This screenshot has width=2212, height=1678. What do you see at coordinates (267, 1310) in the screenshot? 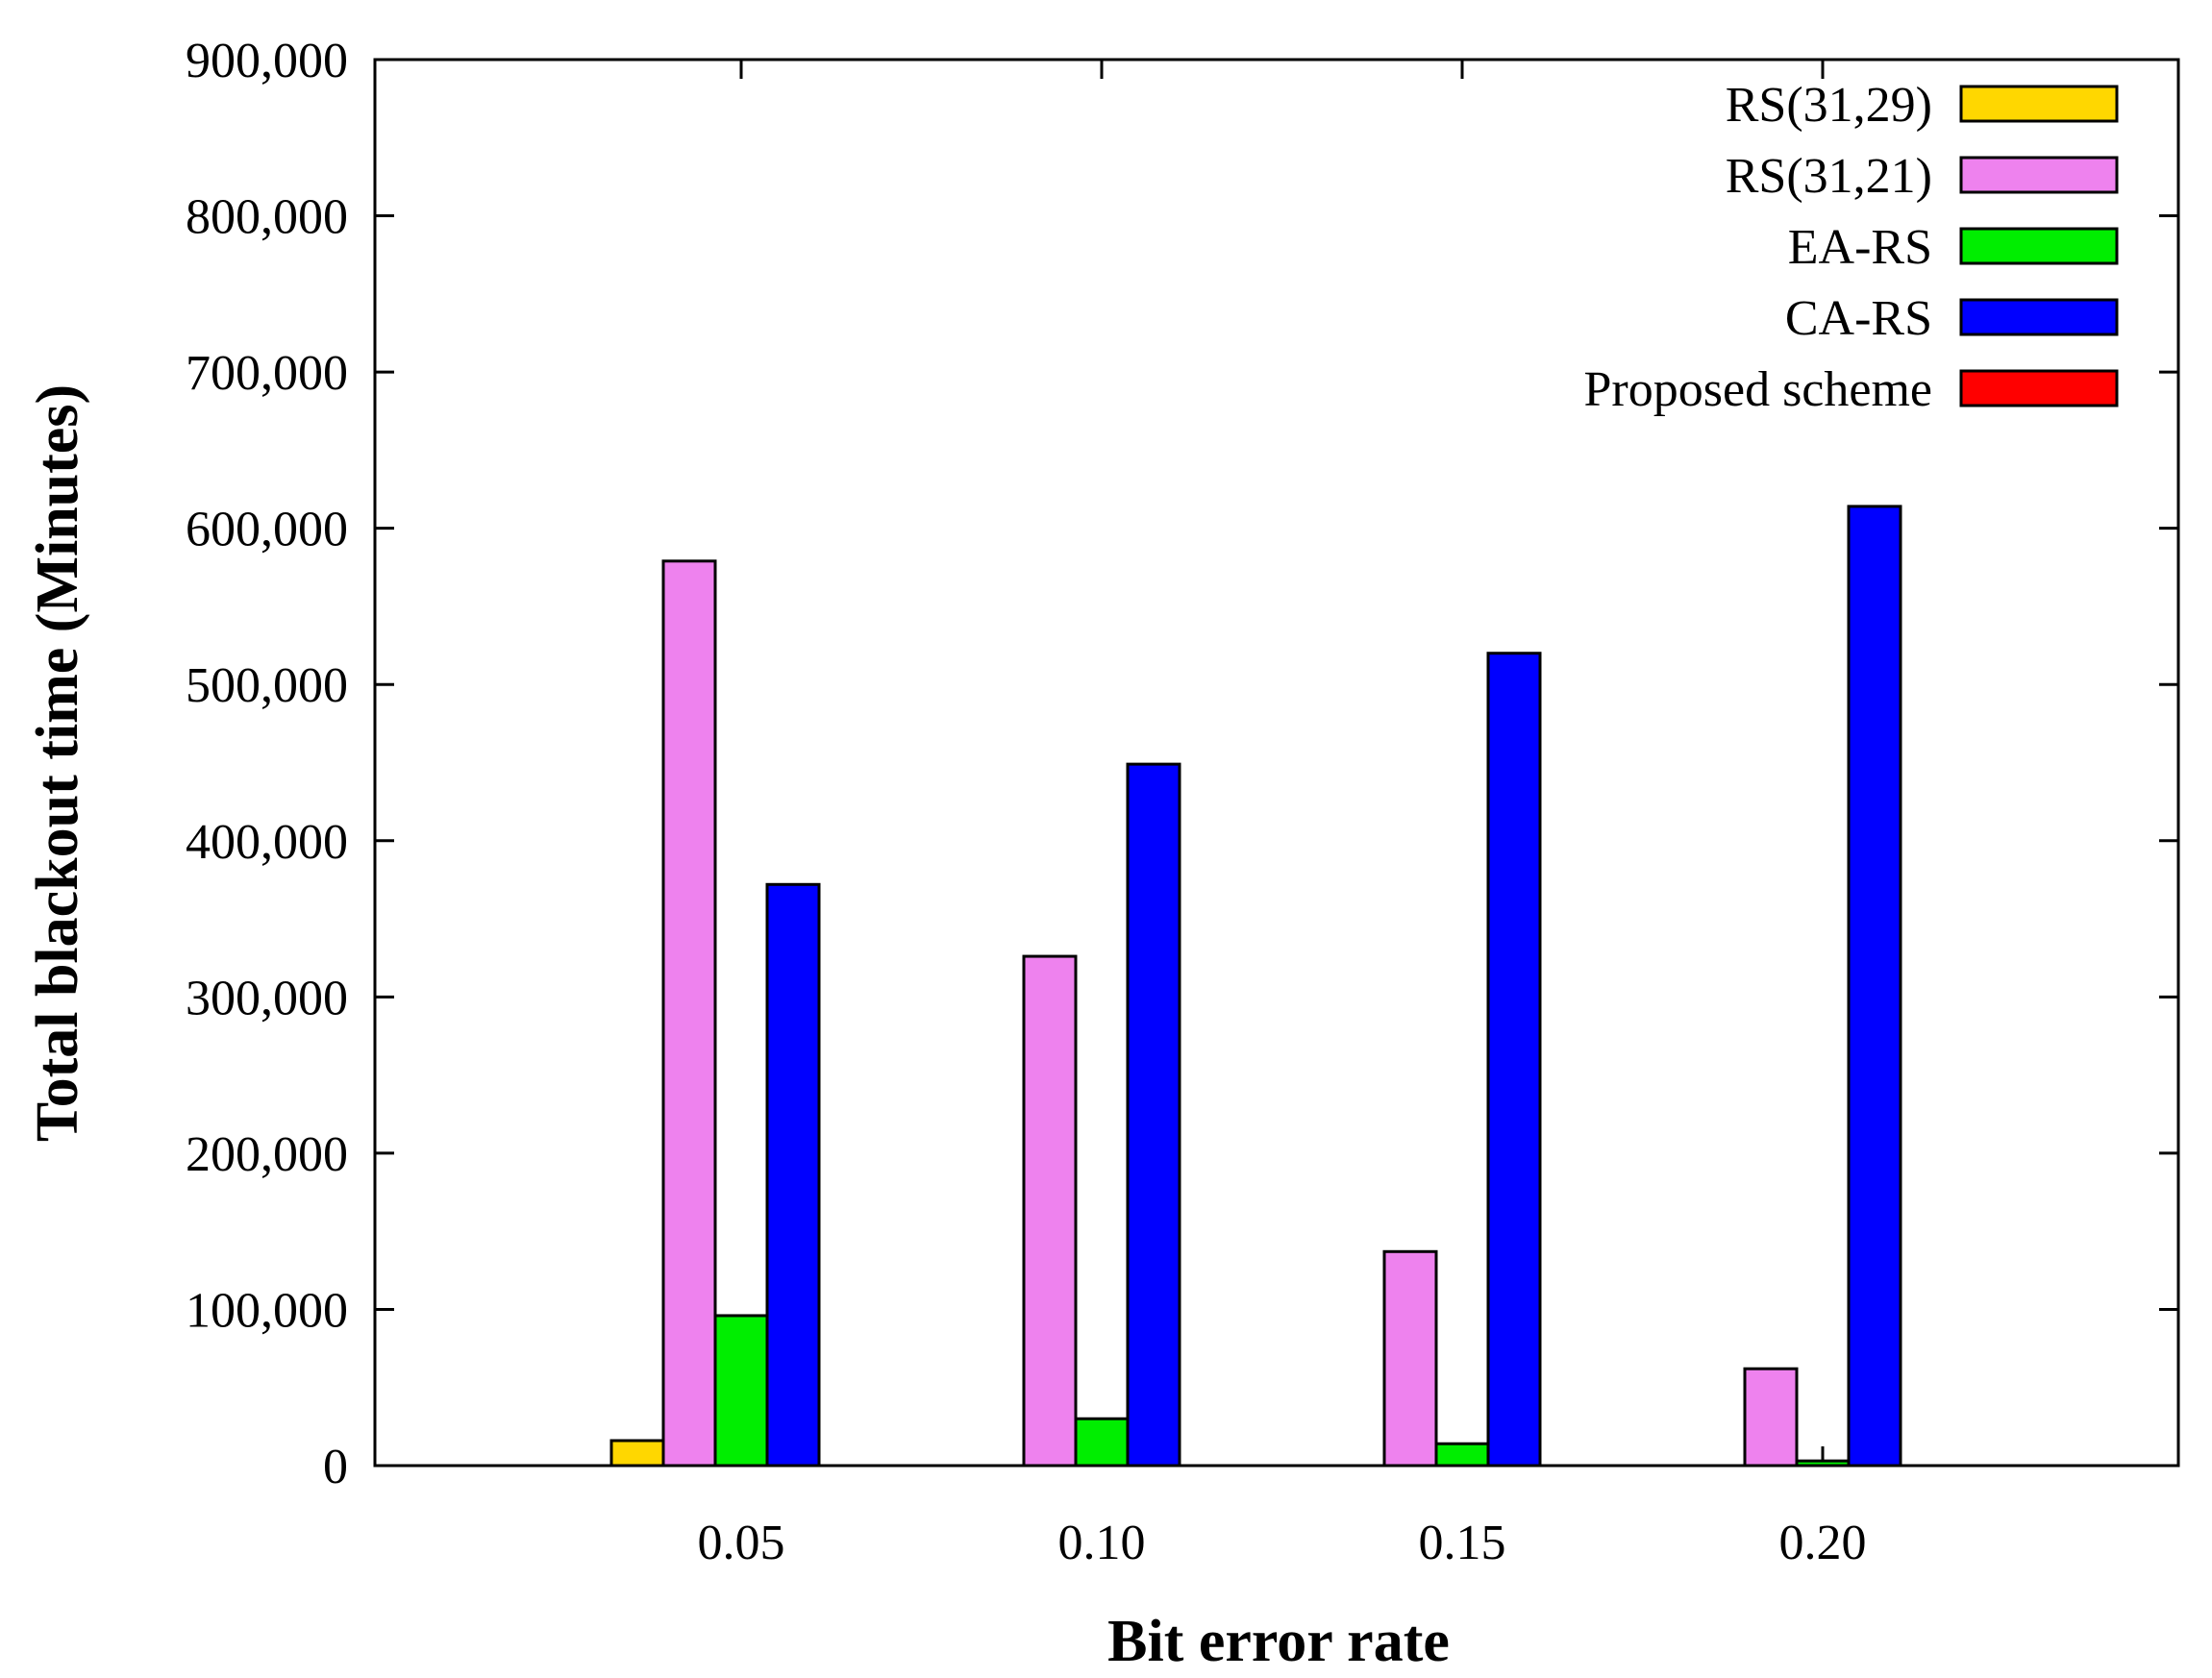
I see `y-tick-label: 100,000` at bounding box center [267, 1310].